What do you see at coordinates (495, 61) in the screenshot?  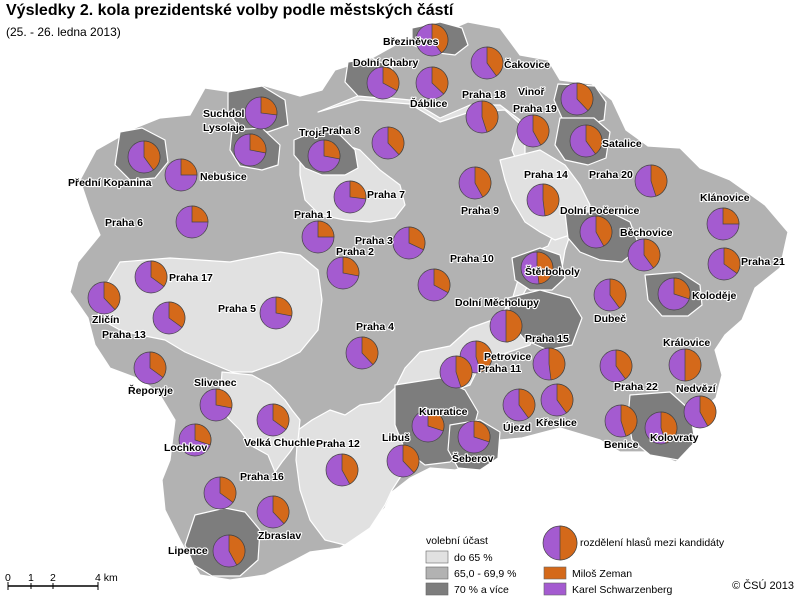 I see `pie-cakovice-zeman-slice` at bounding box center [495, 61].